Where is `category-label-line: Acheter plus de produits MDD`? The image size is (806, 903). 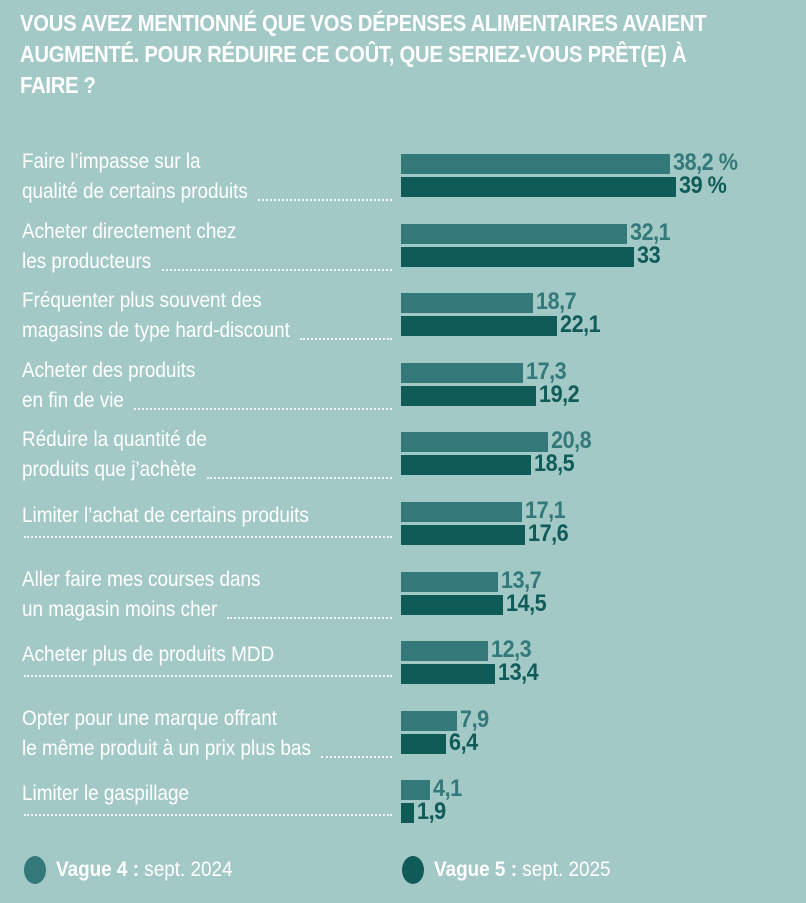 category-label-line: Acheter plus de produits MDD is located at coordinates (148, 655).